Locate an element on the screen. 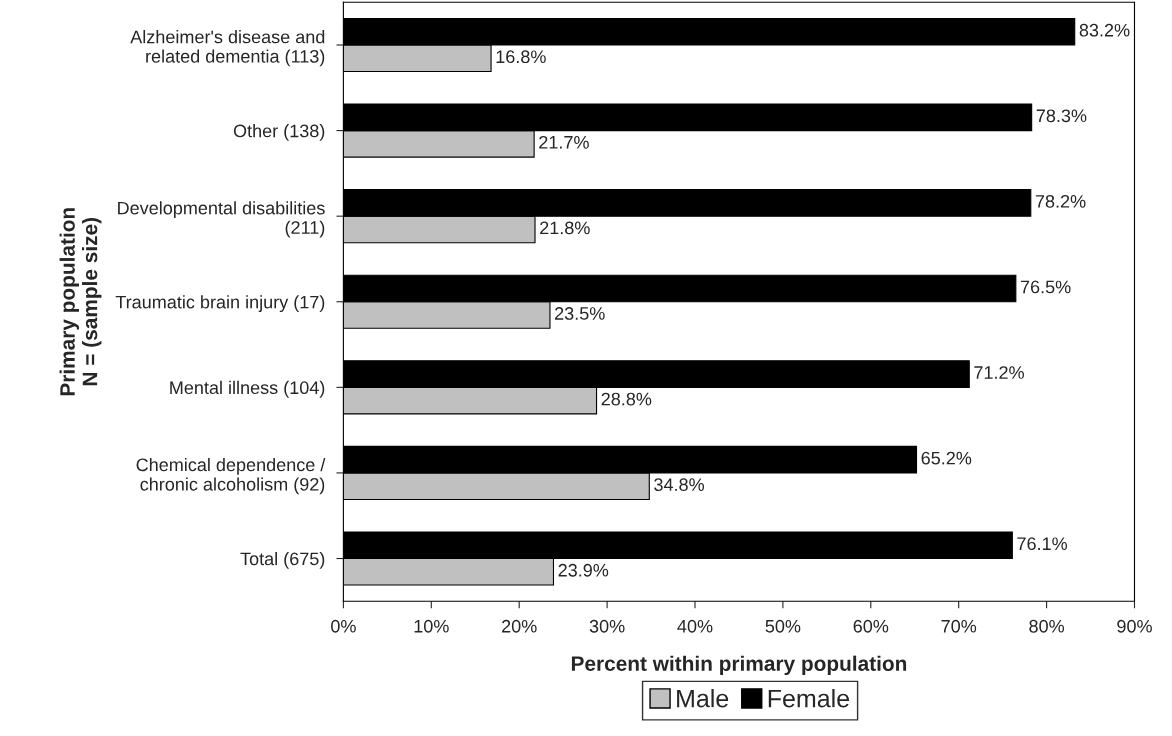  data-label: 16.8% is located at coordinates (521, 57).